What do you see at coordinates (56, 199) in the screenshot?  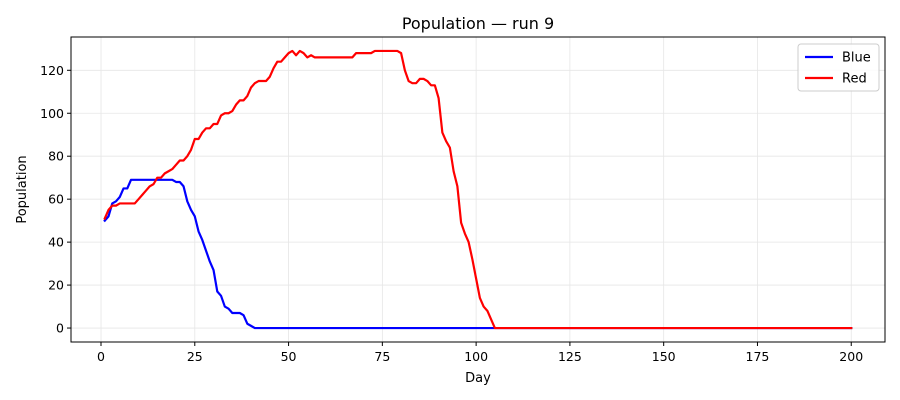 I see `y-tick-label: 60` at bounding box center [56, 199].